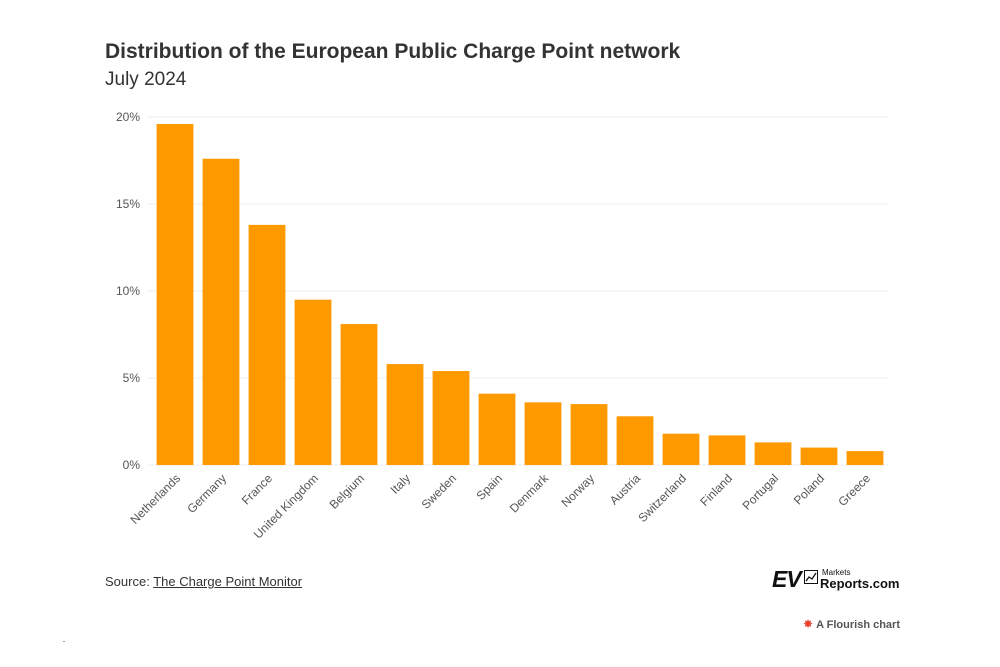 This screenshot has width=1000, height=667. What do you see at coordinates (811, 577) in the screenshot?
I see `trend-chart-icon` at bounding box center [811, 577].